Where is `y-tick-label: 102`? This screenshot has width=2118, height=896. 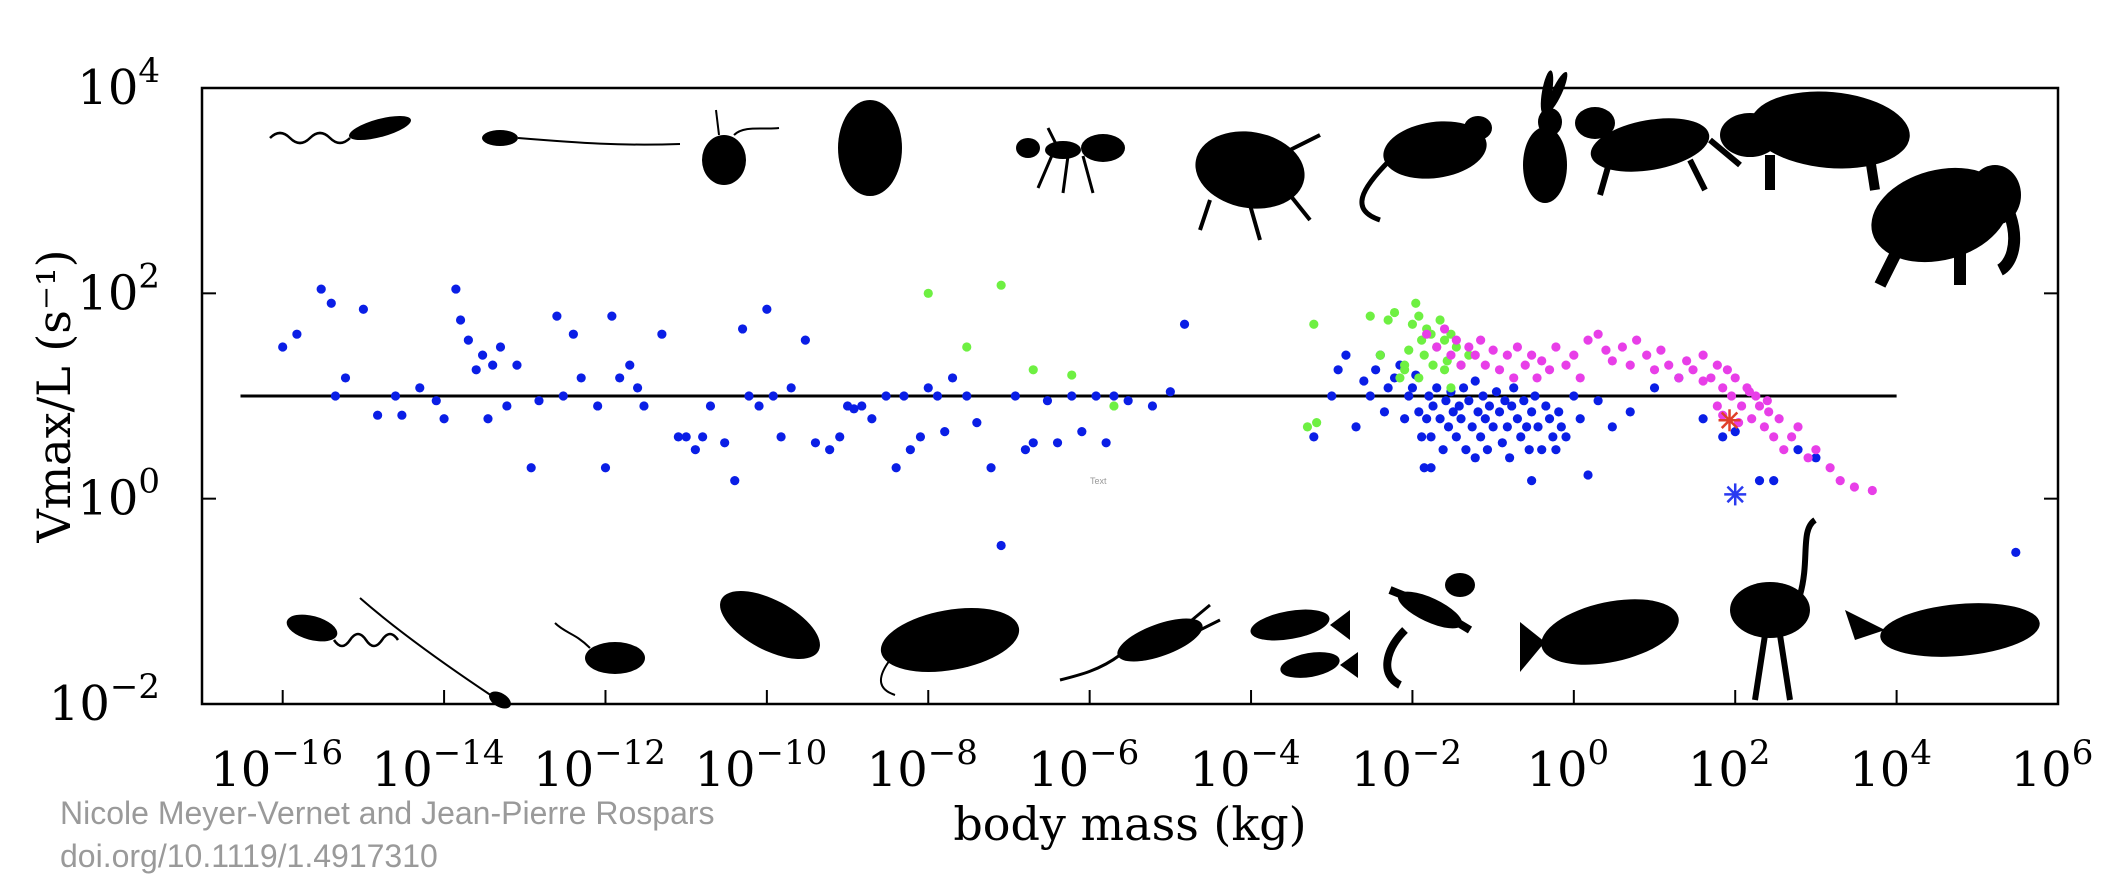 y-tick-label: 102 is located at coordinates (118, 288).